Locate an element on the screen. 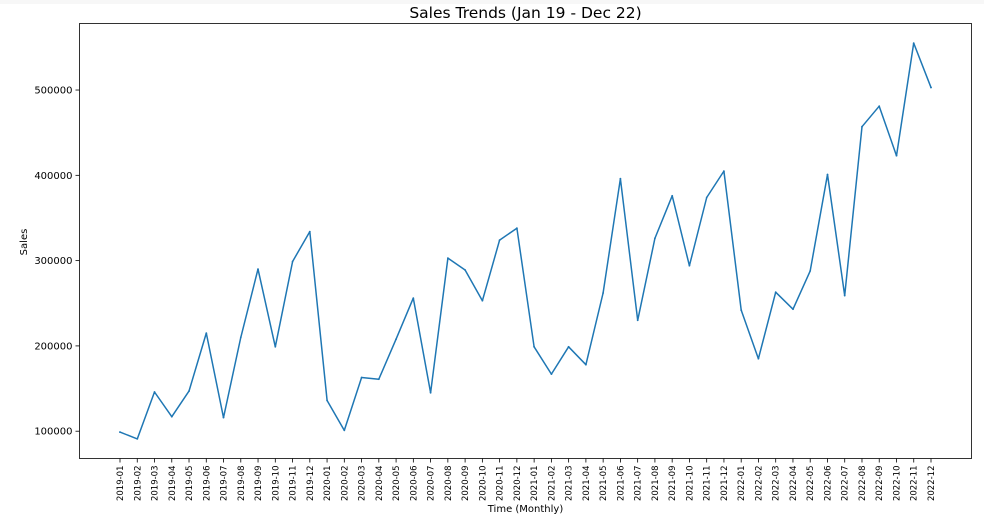  x-tick-label: 2021-01 is located at coordinates (535, 484).